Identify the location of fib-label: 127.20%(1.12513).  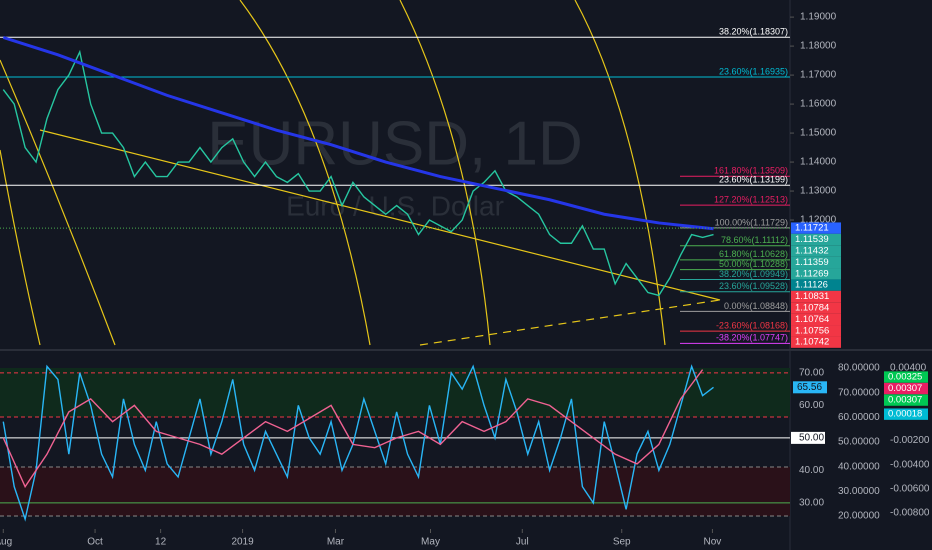
(751, 200).